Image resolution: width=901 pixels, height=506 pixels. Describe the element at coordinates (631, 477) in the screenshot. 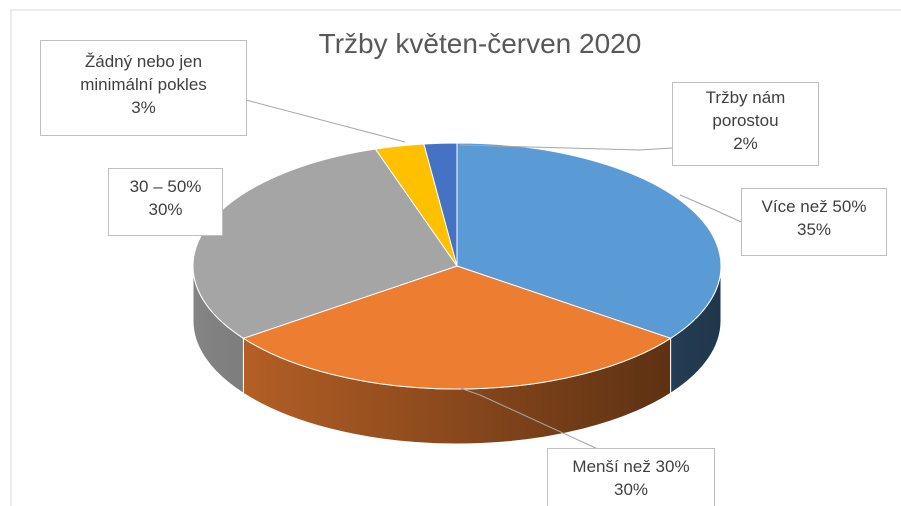

I see `data-label: Menší než 30% 30%` at that location.